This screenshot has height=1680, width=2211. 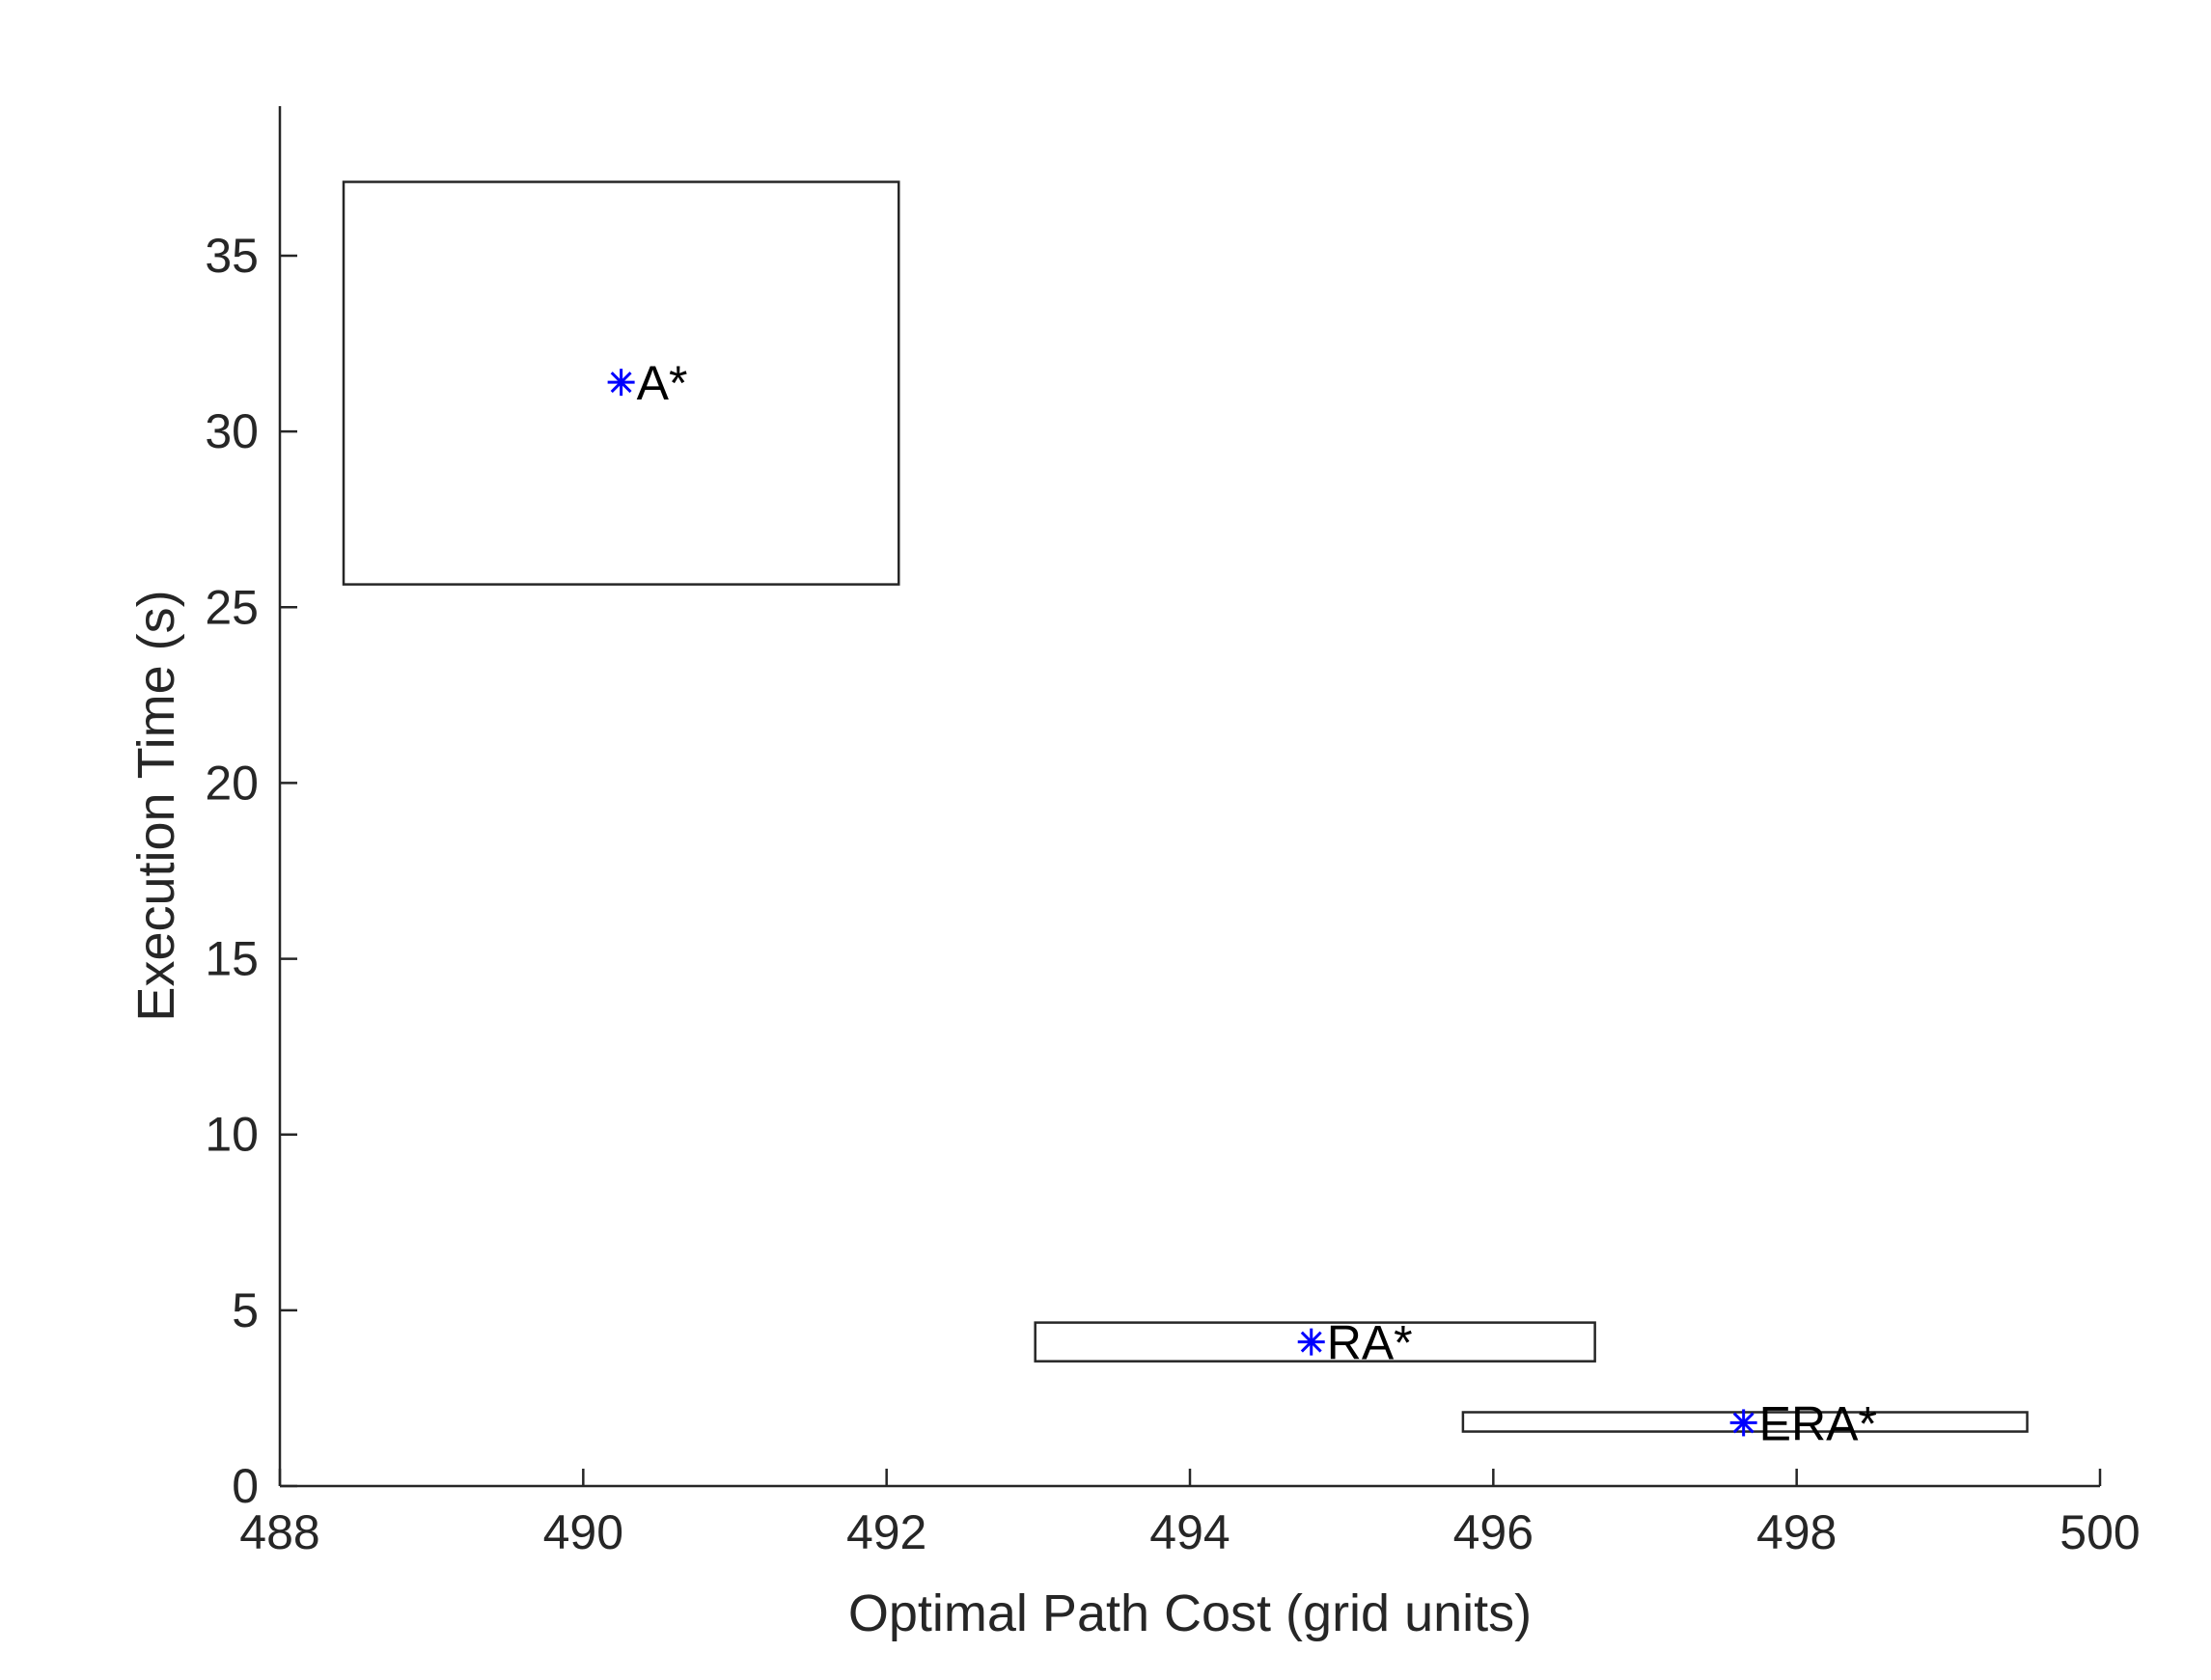 I want to click on range-box-ra-star, so click(x=1315, y=1342).